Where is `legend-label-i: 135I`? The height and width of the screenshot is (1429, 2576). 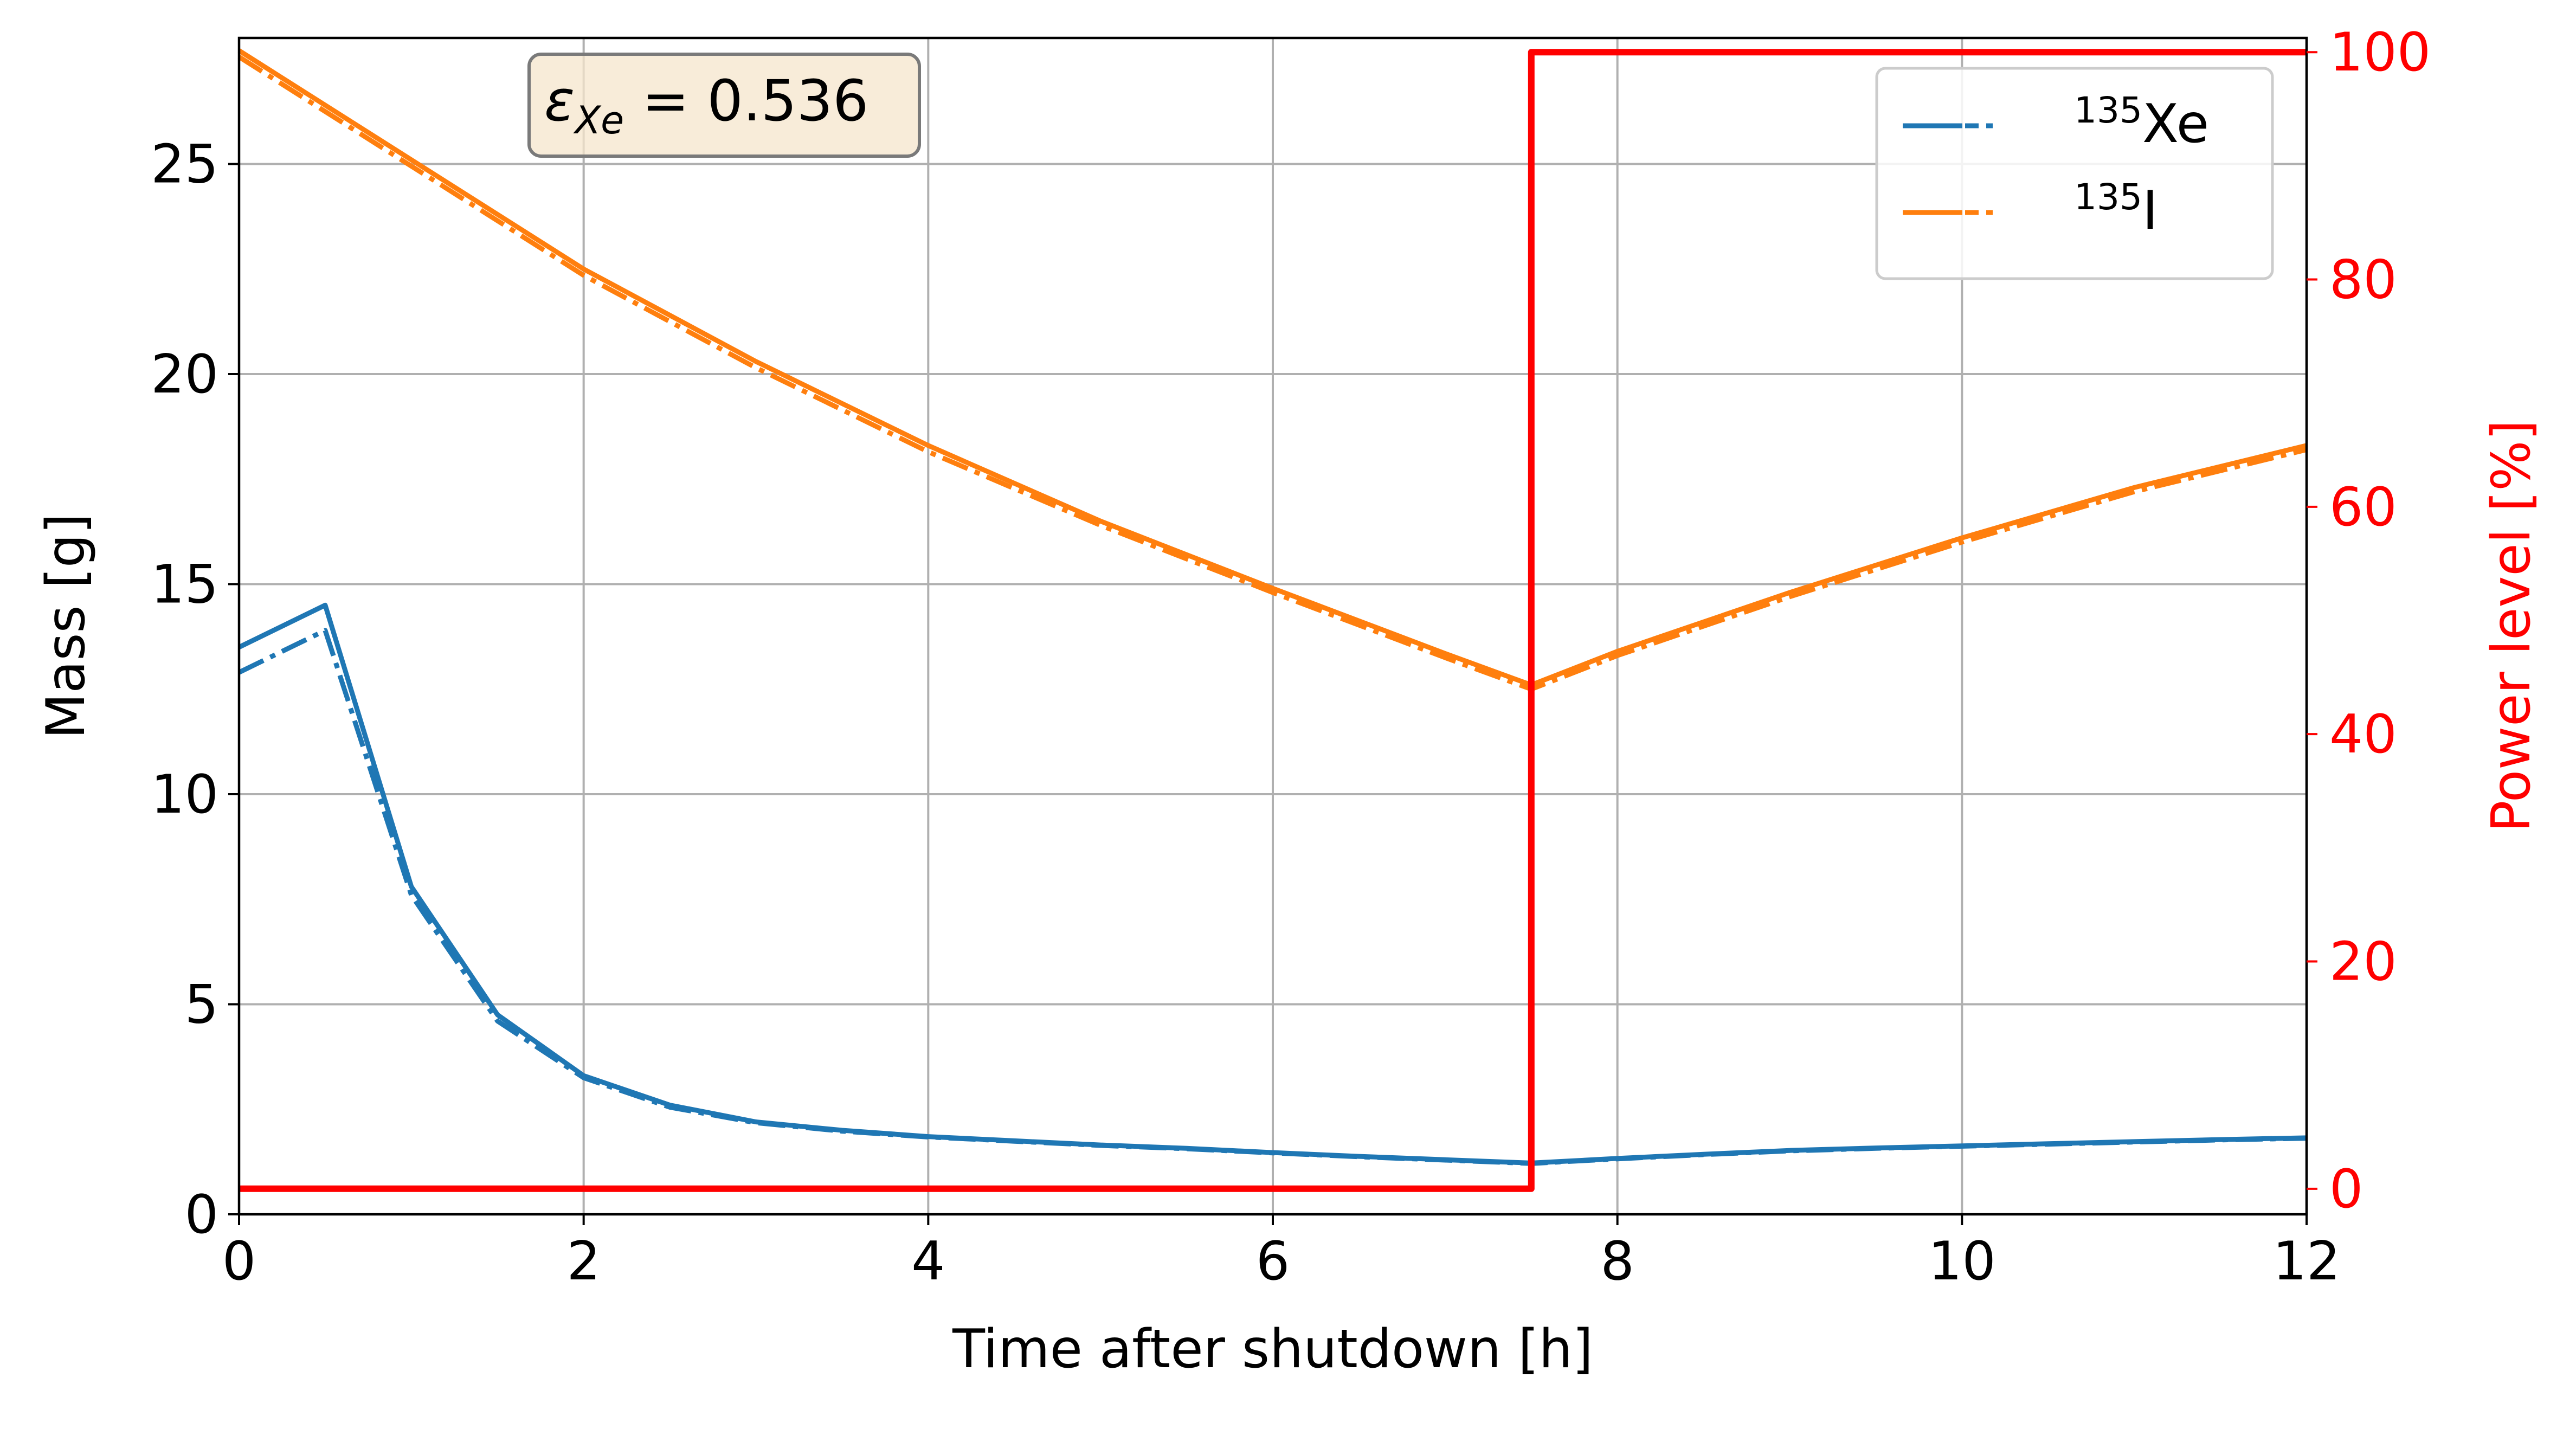
legend-label-i: 135I is located at coordinates (2116, 209).